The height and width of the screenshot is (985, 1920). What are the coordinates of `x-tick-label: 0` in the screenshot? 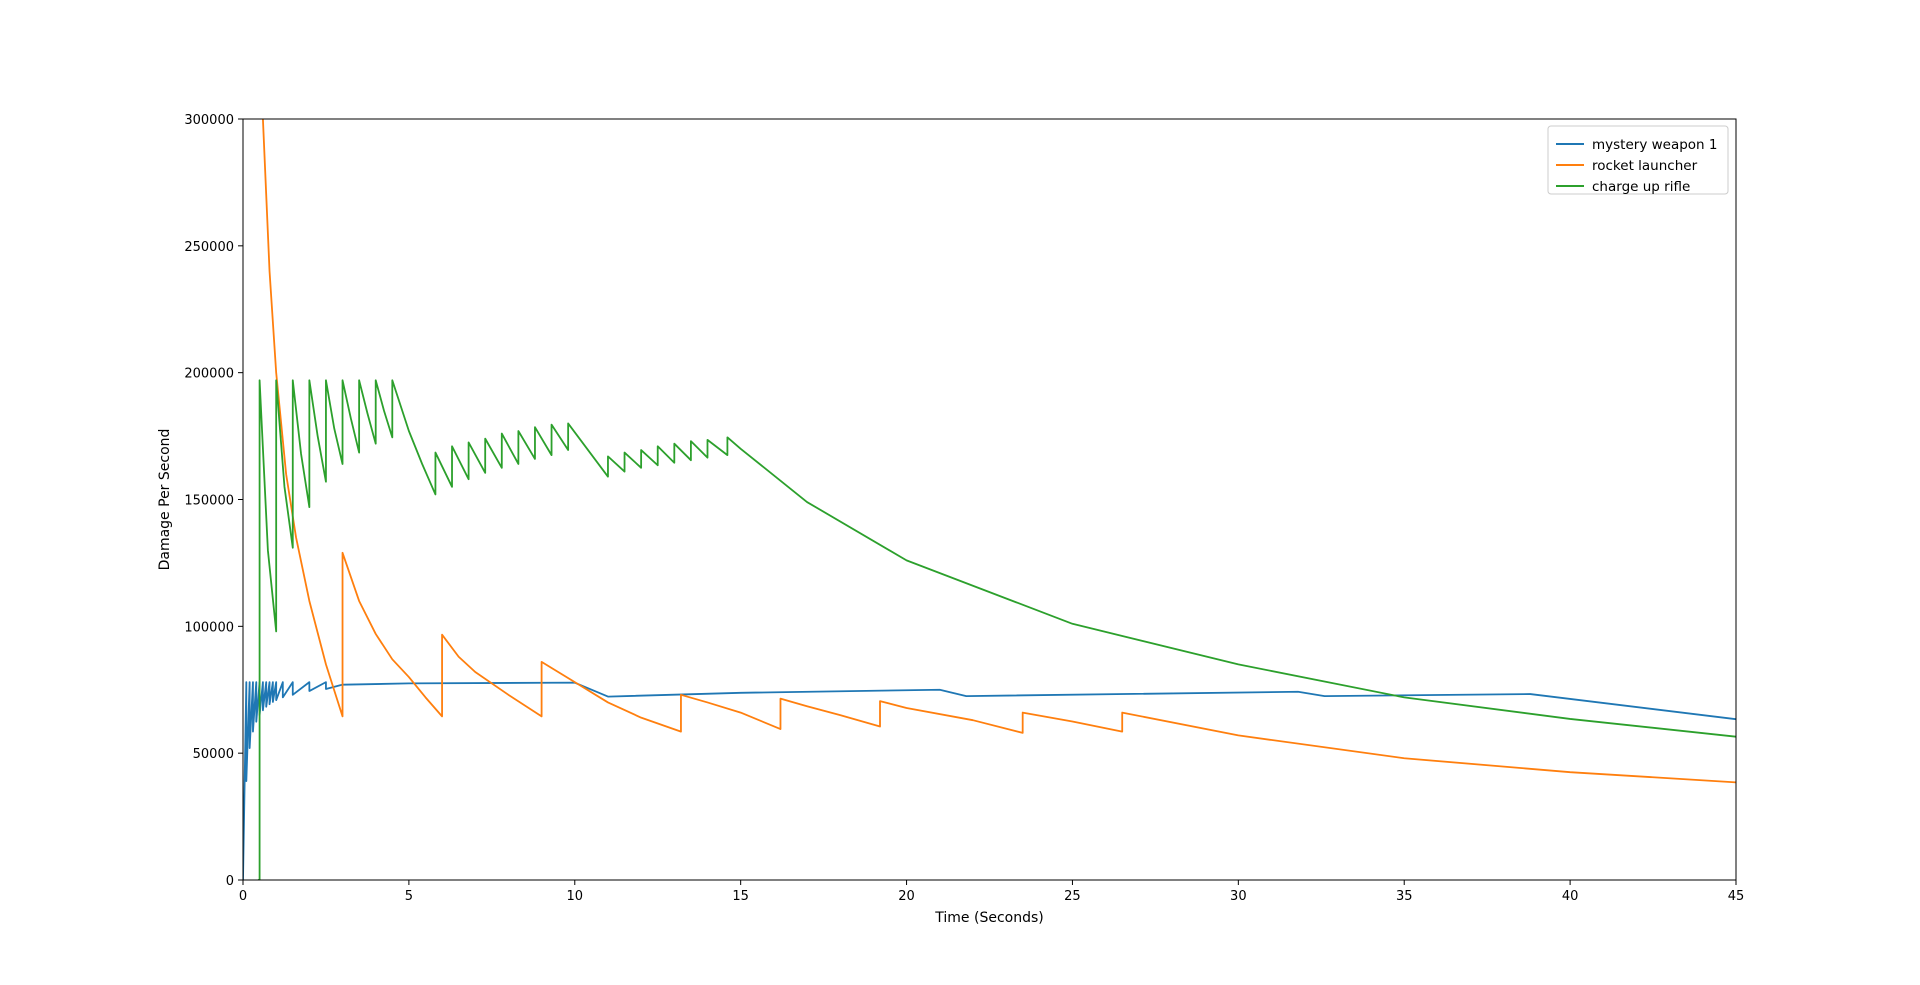 It's located at (243, 896).